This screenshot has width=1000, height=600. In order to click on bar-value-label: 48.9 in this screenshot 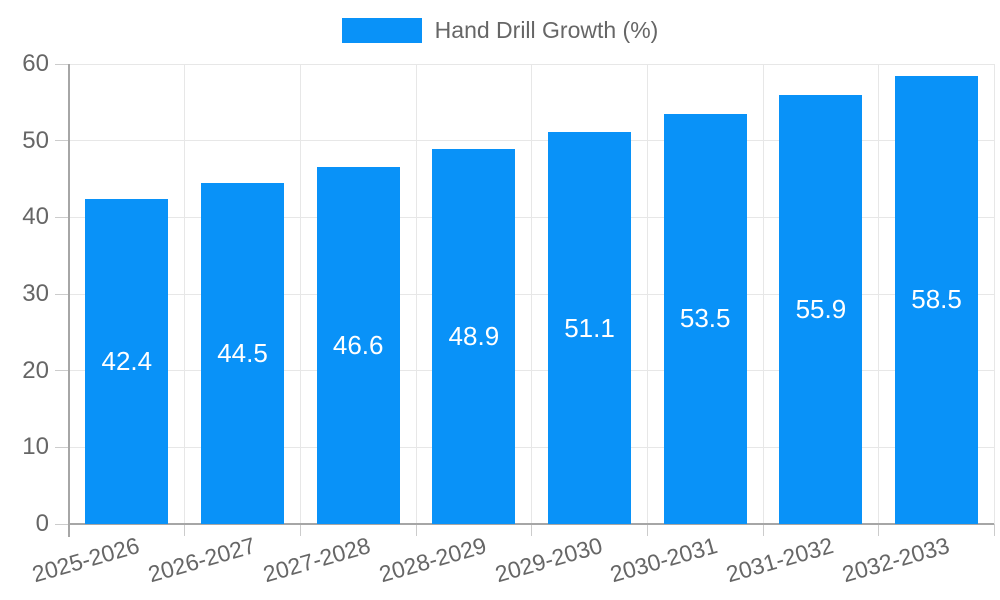, I will do `click(474, 336)`.